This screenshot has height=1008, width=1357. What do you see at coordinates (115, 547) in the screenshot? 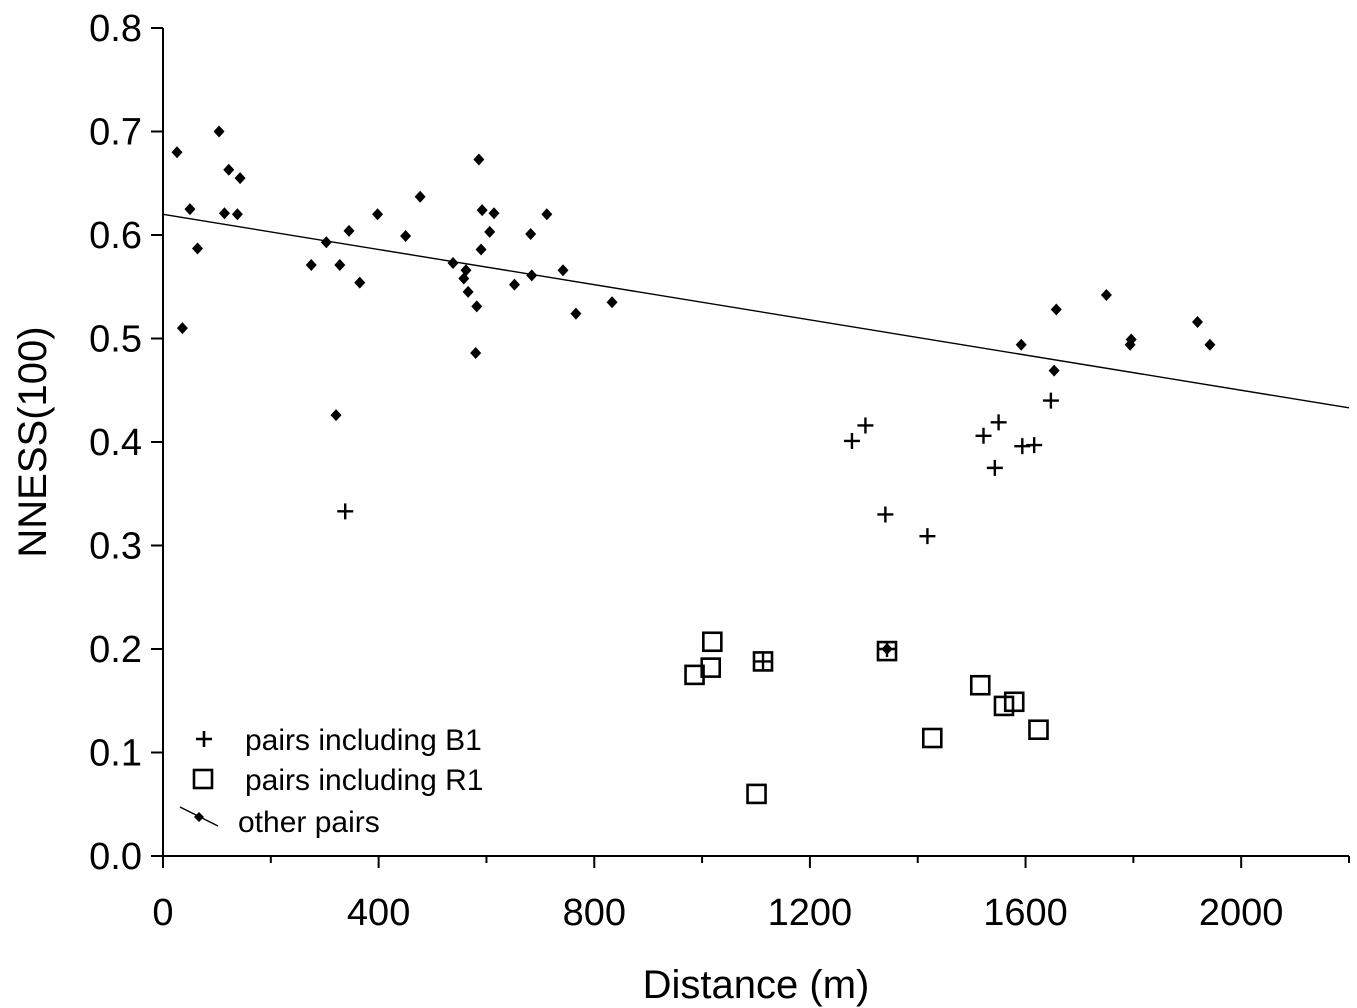
I see `y-tick-label: 0.3` at bounding box center [115, 547].